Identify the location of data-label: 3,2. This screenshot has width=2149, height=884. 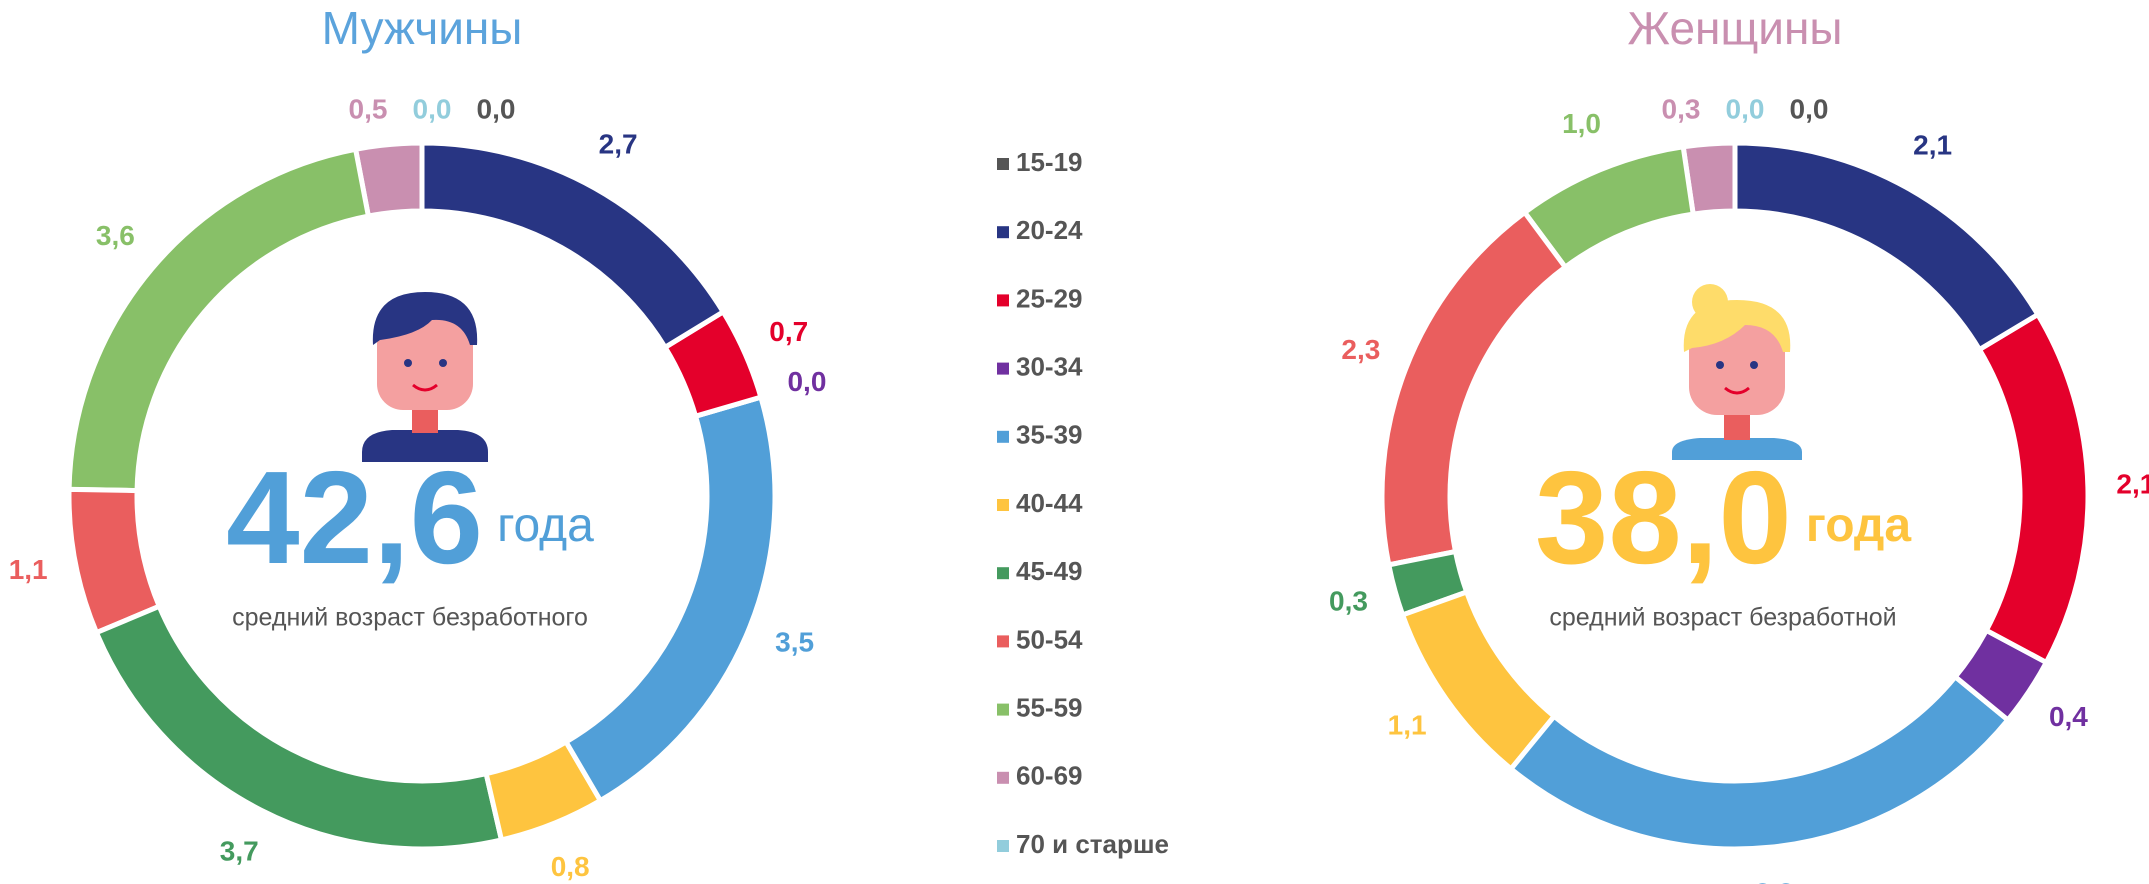
(1774, 880).